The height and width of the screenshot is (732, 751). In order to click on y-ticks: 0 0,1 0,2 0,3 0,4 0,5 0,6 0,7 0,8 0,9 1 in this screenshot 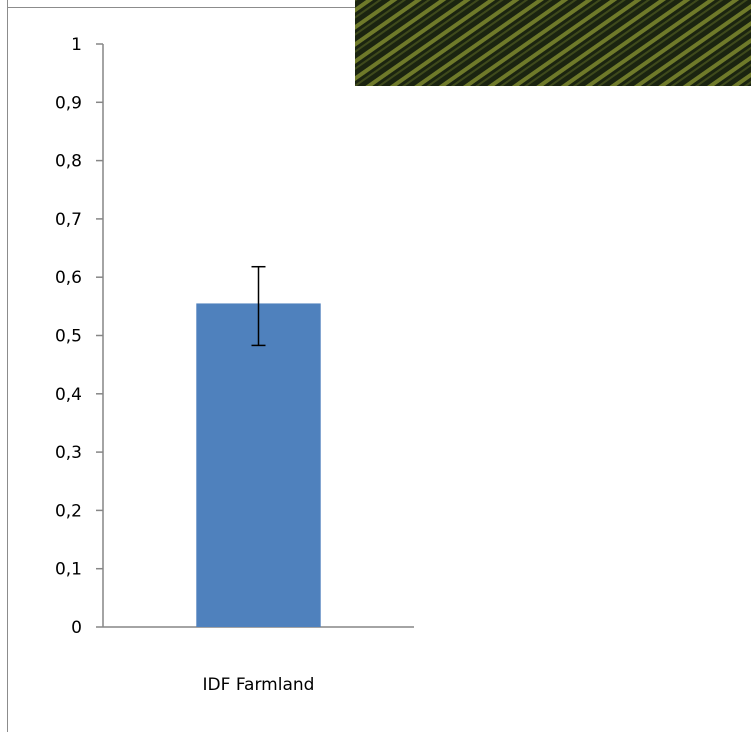, I will do `click(79, 336)`.